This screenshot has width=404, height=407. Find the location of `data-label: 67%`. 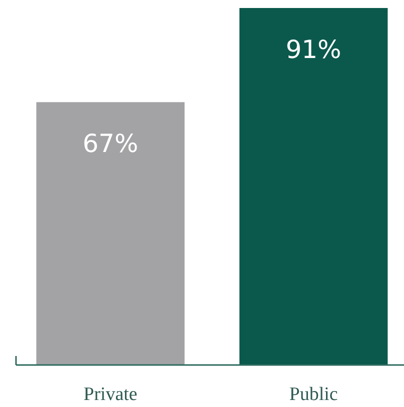

data-label: 67% is located at coordinates (110, 143).